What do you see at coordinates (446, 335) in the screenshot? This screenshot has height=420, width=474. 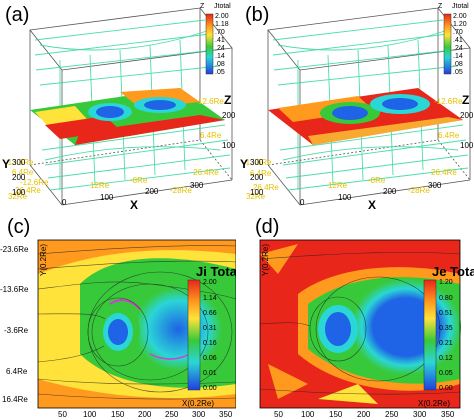 I see `panel-d-colorbar-ticks: 1.20 0.80 0.51 0.35 0.21 0.12 0.05 0.00` at bounding box center [446, 335].